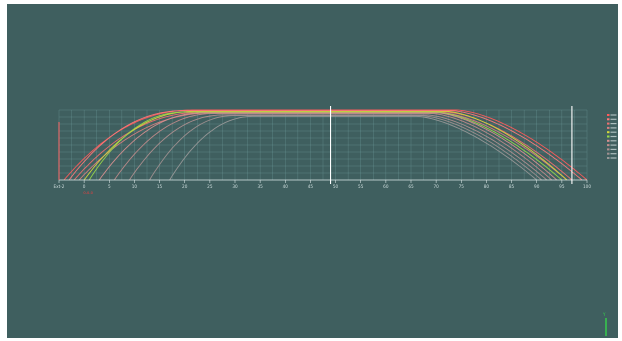 Image resolution: width=622 pixels, height=341 pixels. Describe the element at coordinates (436, 186) in the screenshot. I see `axis-tick-label: 70` at that location.